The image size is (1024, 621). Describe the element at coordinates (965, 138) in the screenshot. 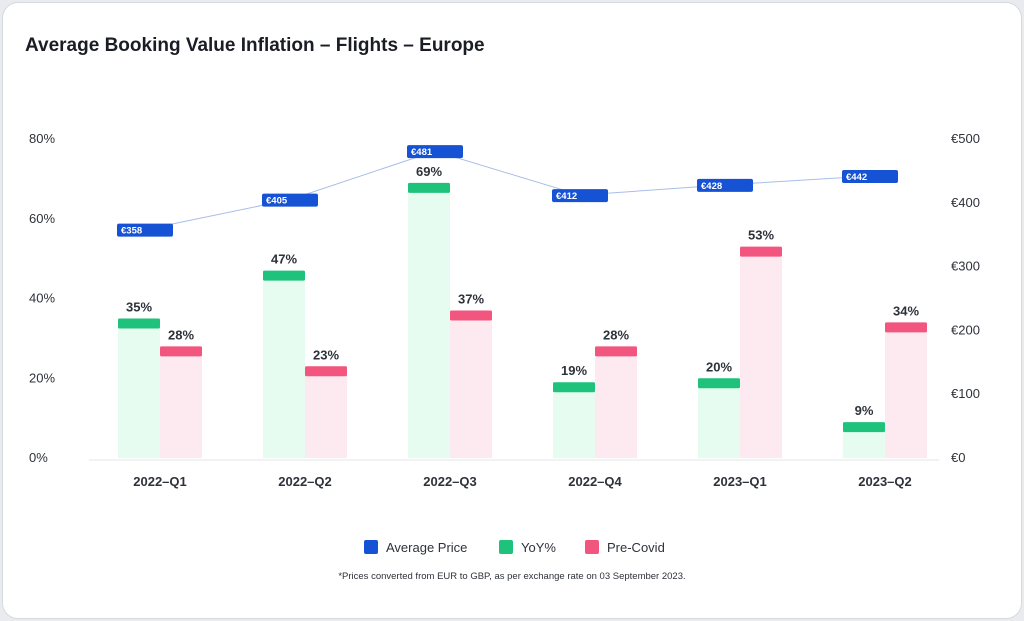

I see `right-tick-label: €500` at that location.